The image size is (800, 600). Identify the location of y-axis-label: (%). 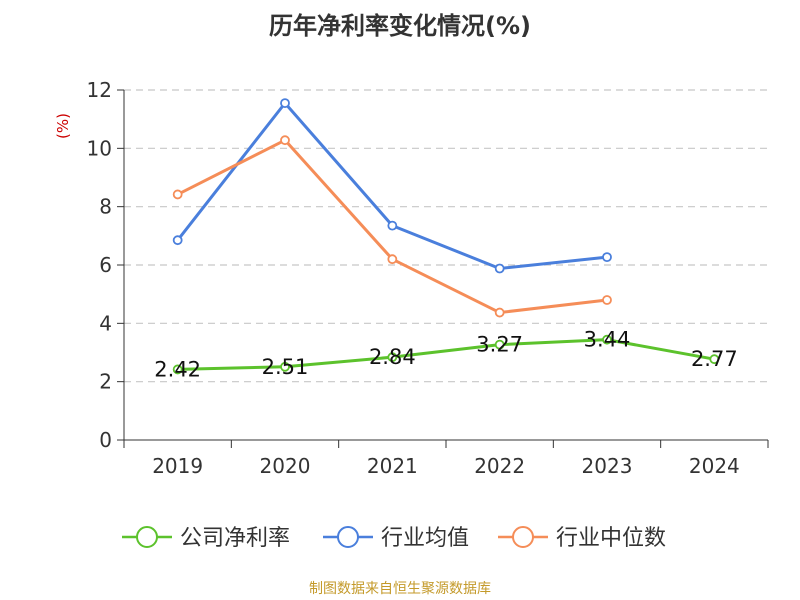
(63, 126).